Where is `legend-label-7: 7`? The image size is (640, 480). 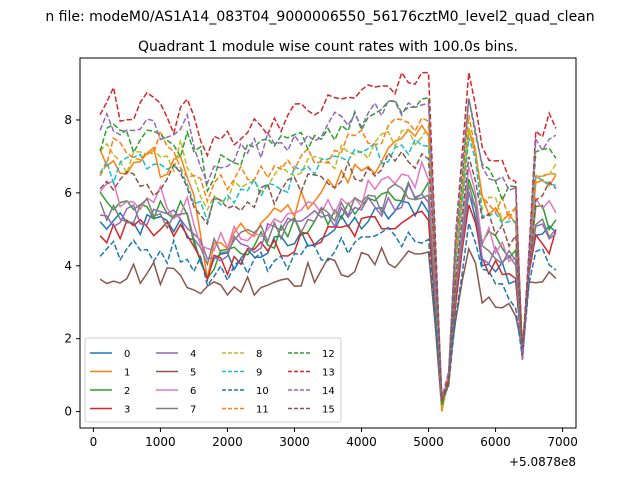
legend-label-7: 7 is located at coordinates (193, 410).